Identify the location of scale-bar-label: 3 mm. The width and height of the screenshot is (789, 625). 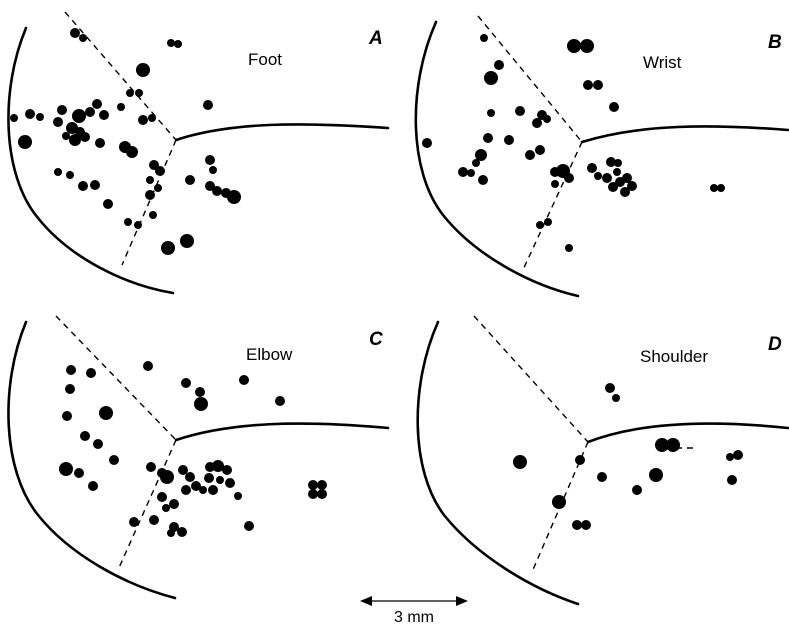
(414, 617).